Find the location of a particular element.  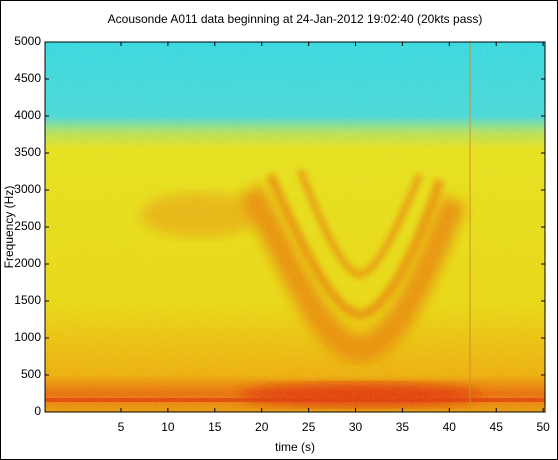

x-tick-label: 40 is located at coordinates (450, 427).